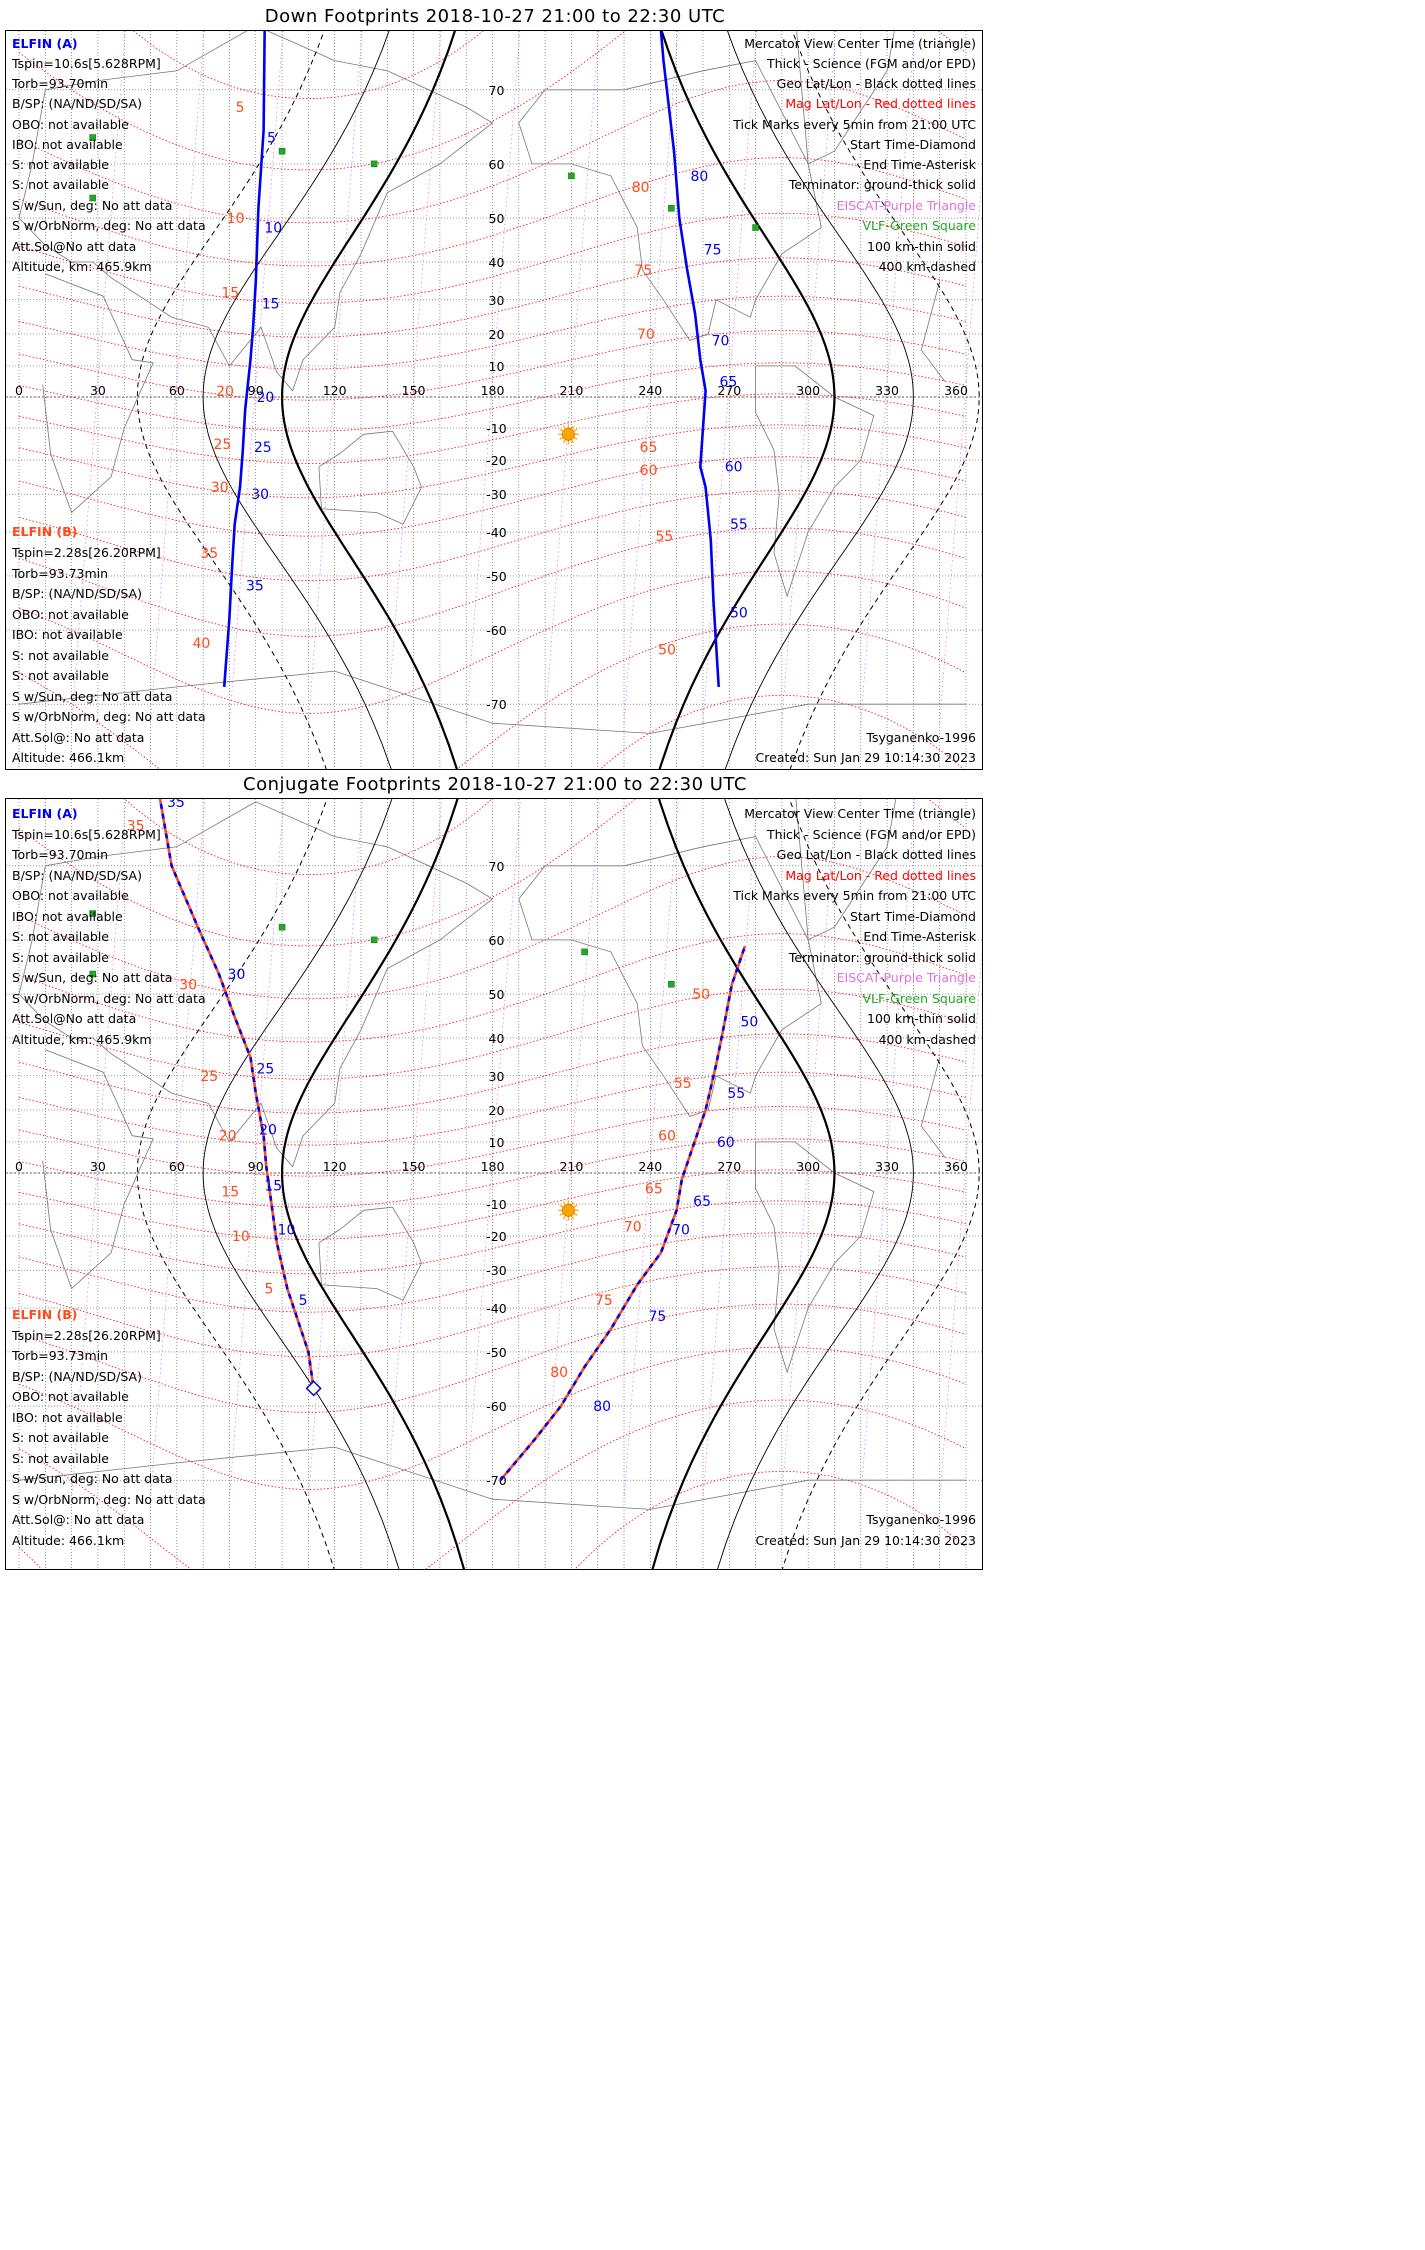 The height and width of the screenshot is (2250, 1425). Describe the element at coordinates (60, 1458) in the screenshot. I see `elfin-b-s2: S: not available` at that location.